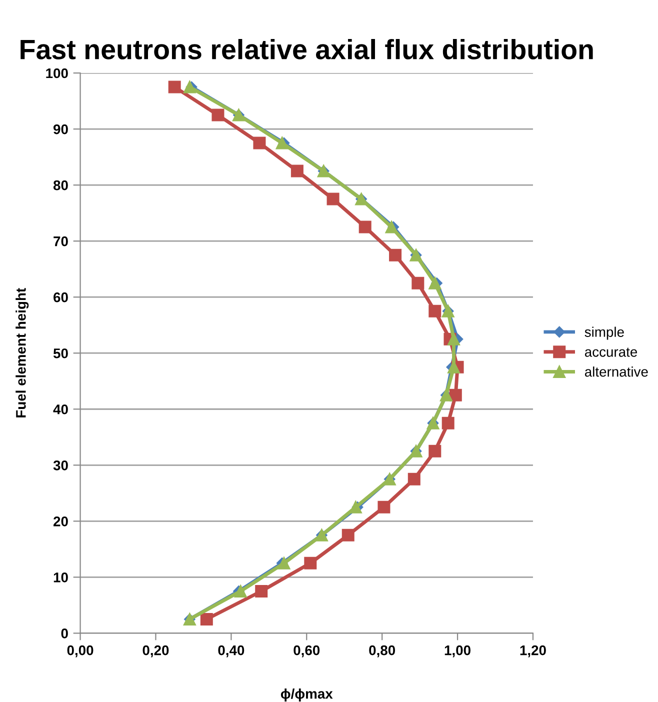 This screenshot has width=658, height=702. What do you see at coordinates (611, 352) in the screenshot?
I see `legend-label: accurate` at bounding box center [611, 352].